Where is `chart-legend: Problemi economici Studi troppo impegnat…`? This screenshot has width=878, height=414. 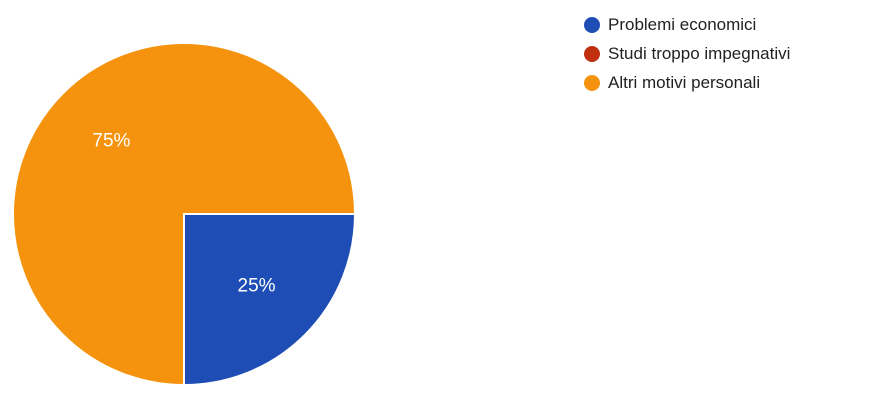
chart-legend: Problemi economici Studi troppo impegnat… is located at coordinates (687, 53).